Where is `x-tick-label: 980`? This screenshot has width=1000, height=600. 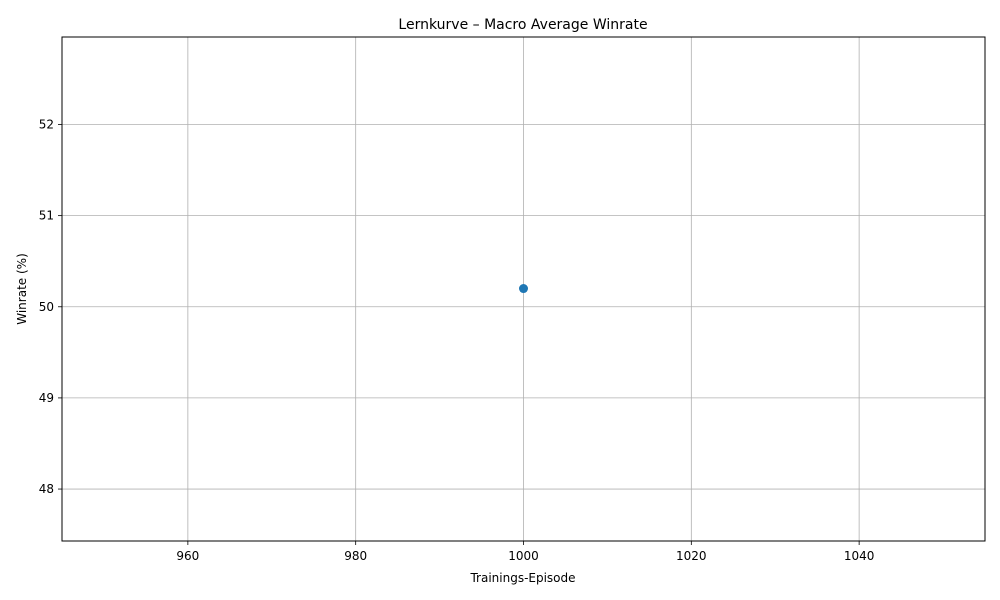 x-tick-label: 980 is located at coordinates (355, 556).